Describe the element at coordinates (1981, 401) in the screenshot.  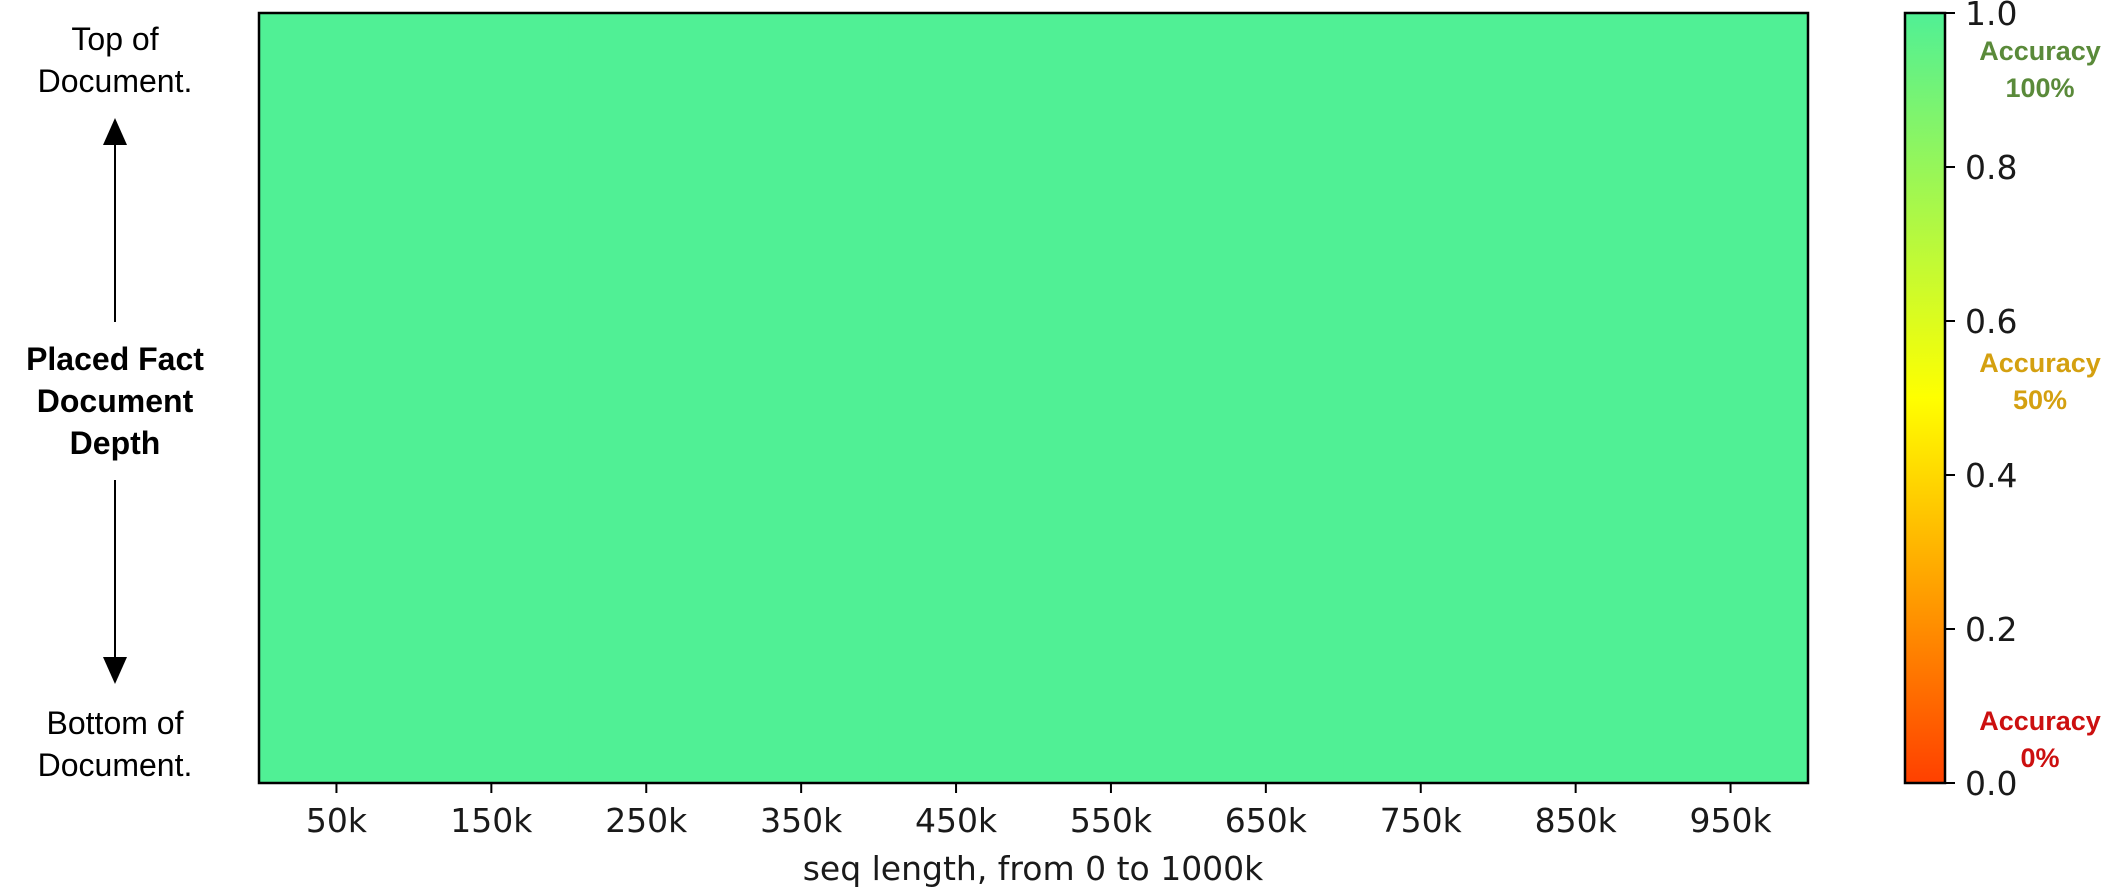
I see `colorbar-ticks: 0.0 0.2 0.4 0.6 0.8 1.0` at that location.